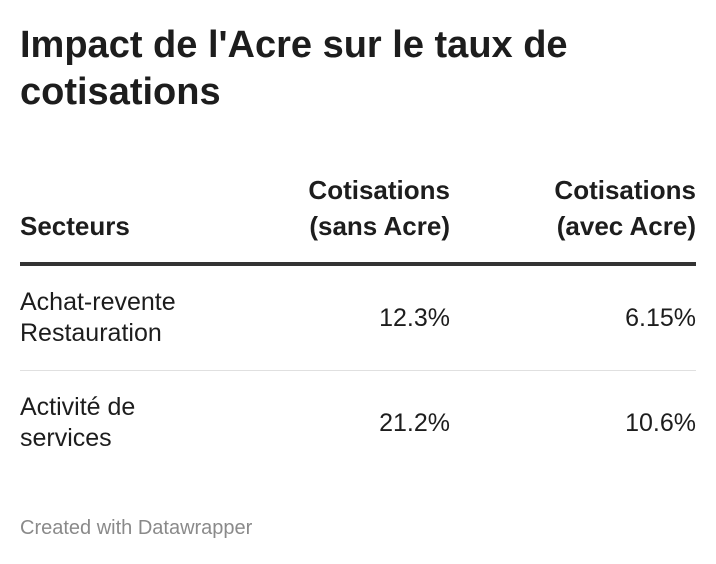  What do you see at coordinates (135, 317) in the screenshot?
I see `sector-cell: Achat-revente Restauration` at bounding box center [135, 317].